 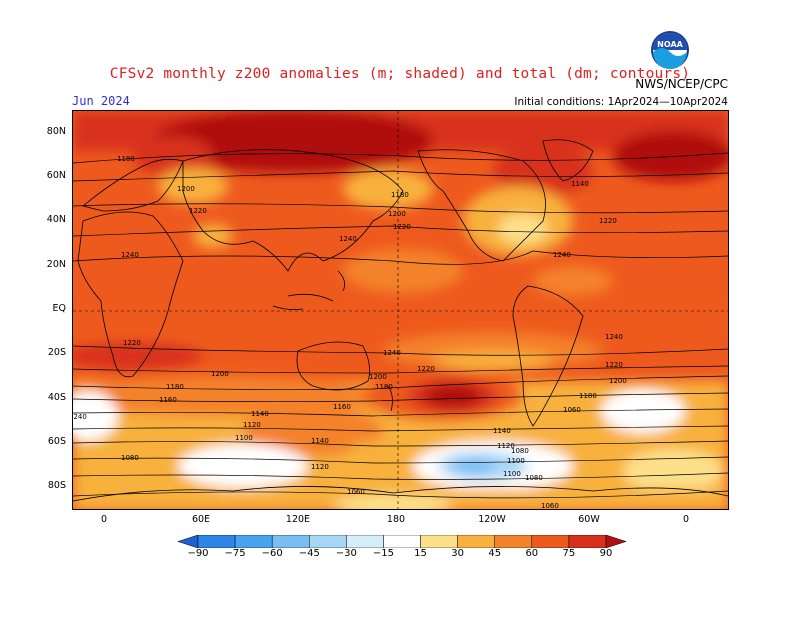 What do you see at coordinates (589, 519) in the screenshot?
I see `lon-label: 60W` at bounding box center [589, 519].